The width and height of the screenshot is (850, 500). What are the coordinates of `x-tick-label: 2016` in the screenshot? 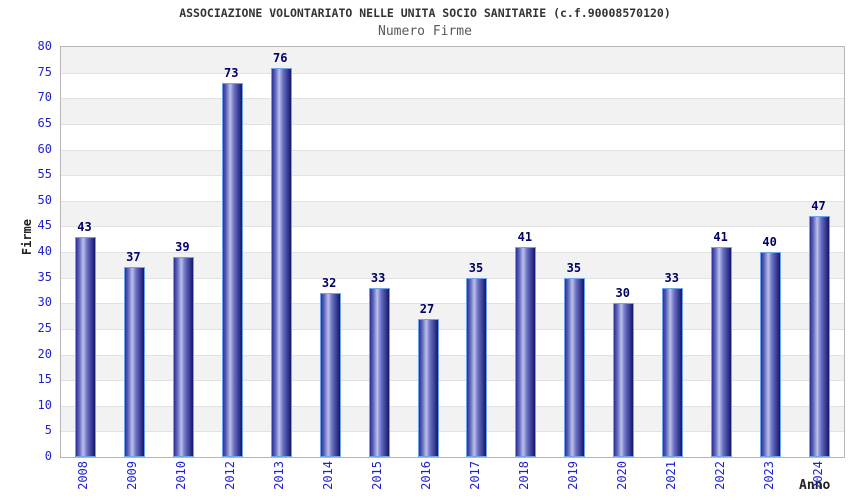 It's located at (426, 475).